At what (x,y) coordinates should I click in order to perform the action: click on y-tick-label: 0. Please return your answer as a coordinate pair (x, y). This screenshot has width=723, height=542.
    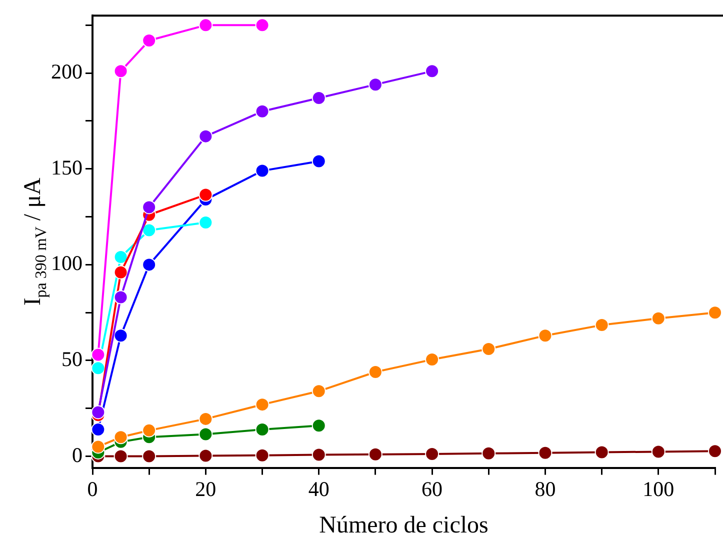
    Looking at the image, I should click on (77, 454).